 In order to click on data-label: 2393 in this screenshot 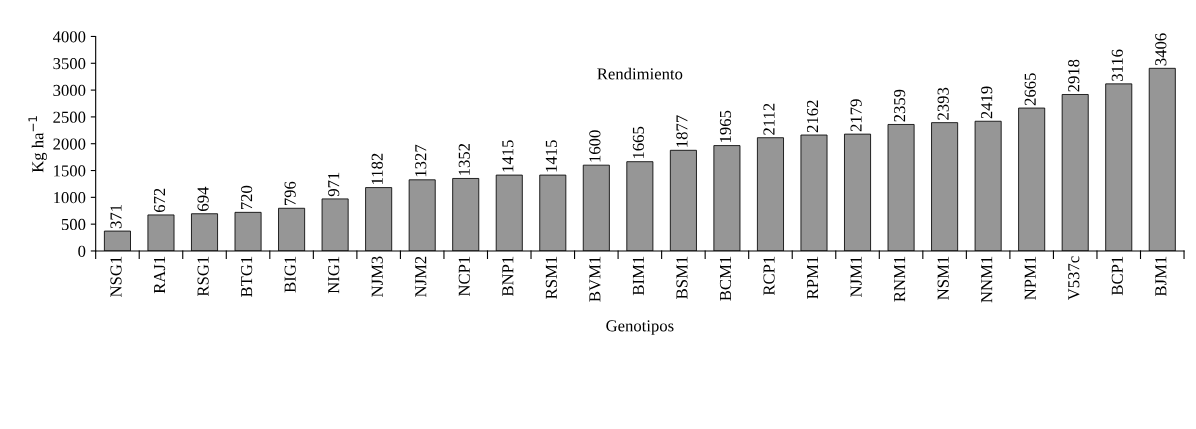, I will do `click(943, 103)`.